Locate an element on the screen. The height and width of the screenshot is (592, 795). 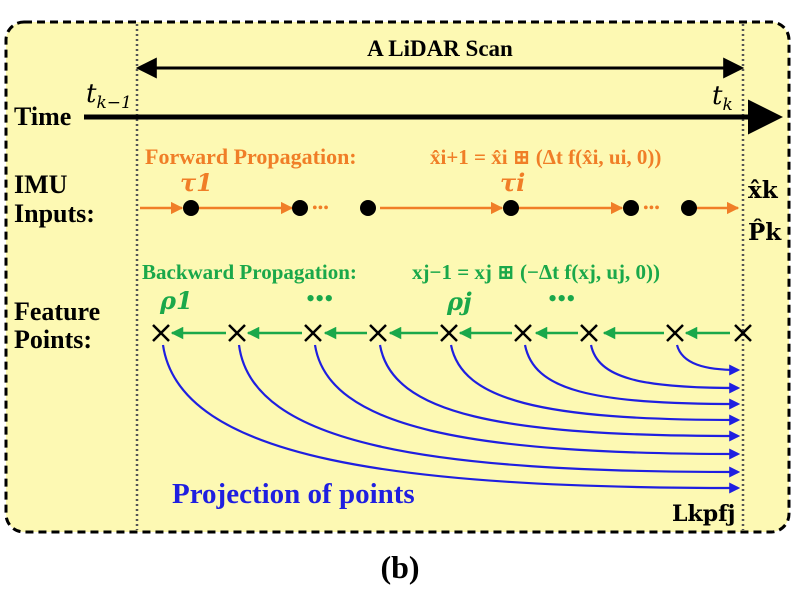
feature-label-line1: Feature is located at coordinates (57, 311).